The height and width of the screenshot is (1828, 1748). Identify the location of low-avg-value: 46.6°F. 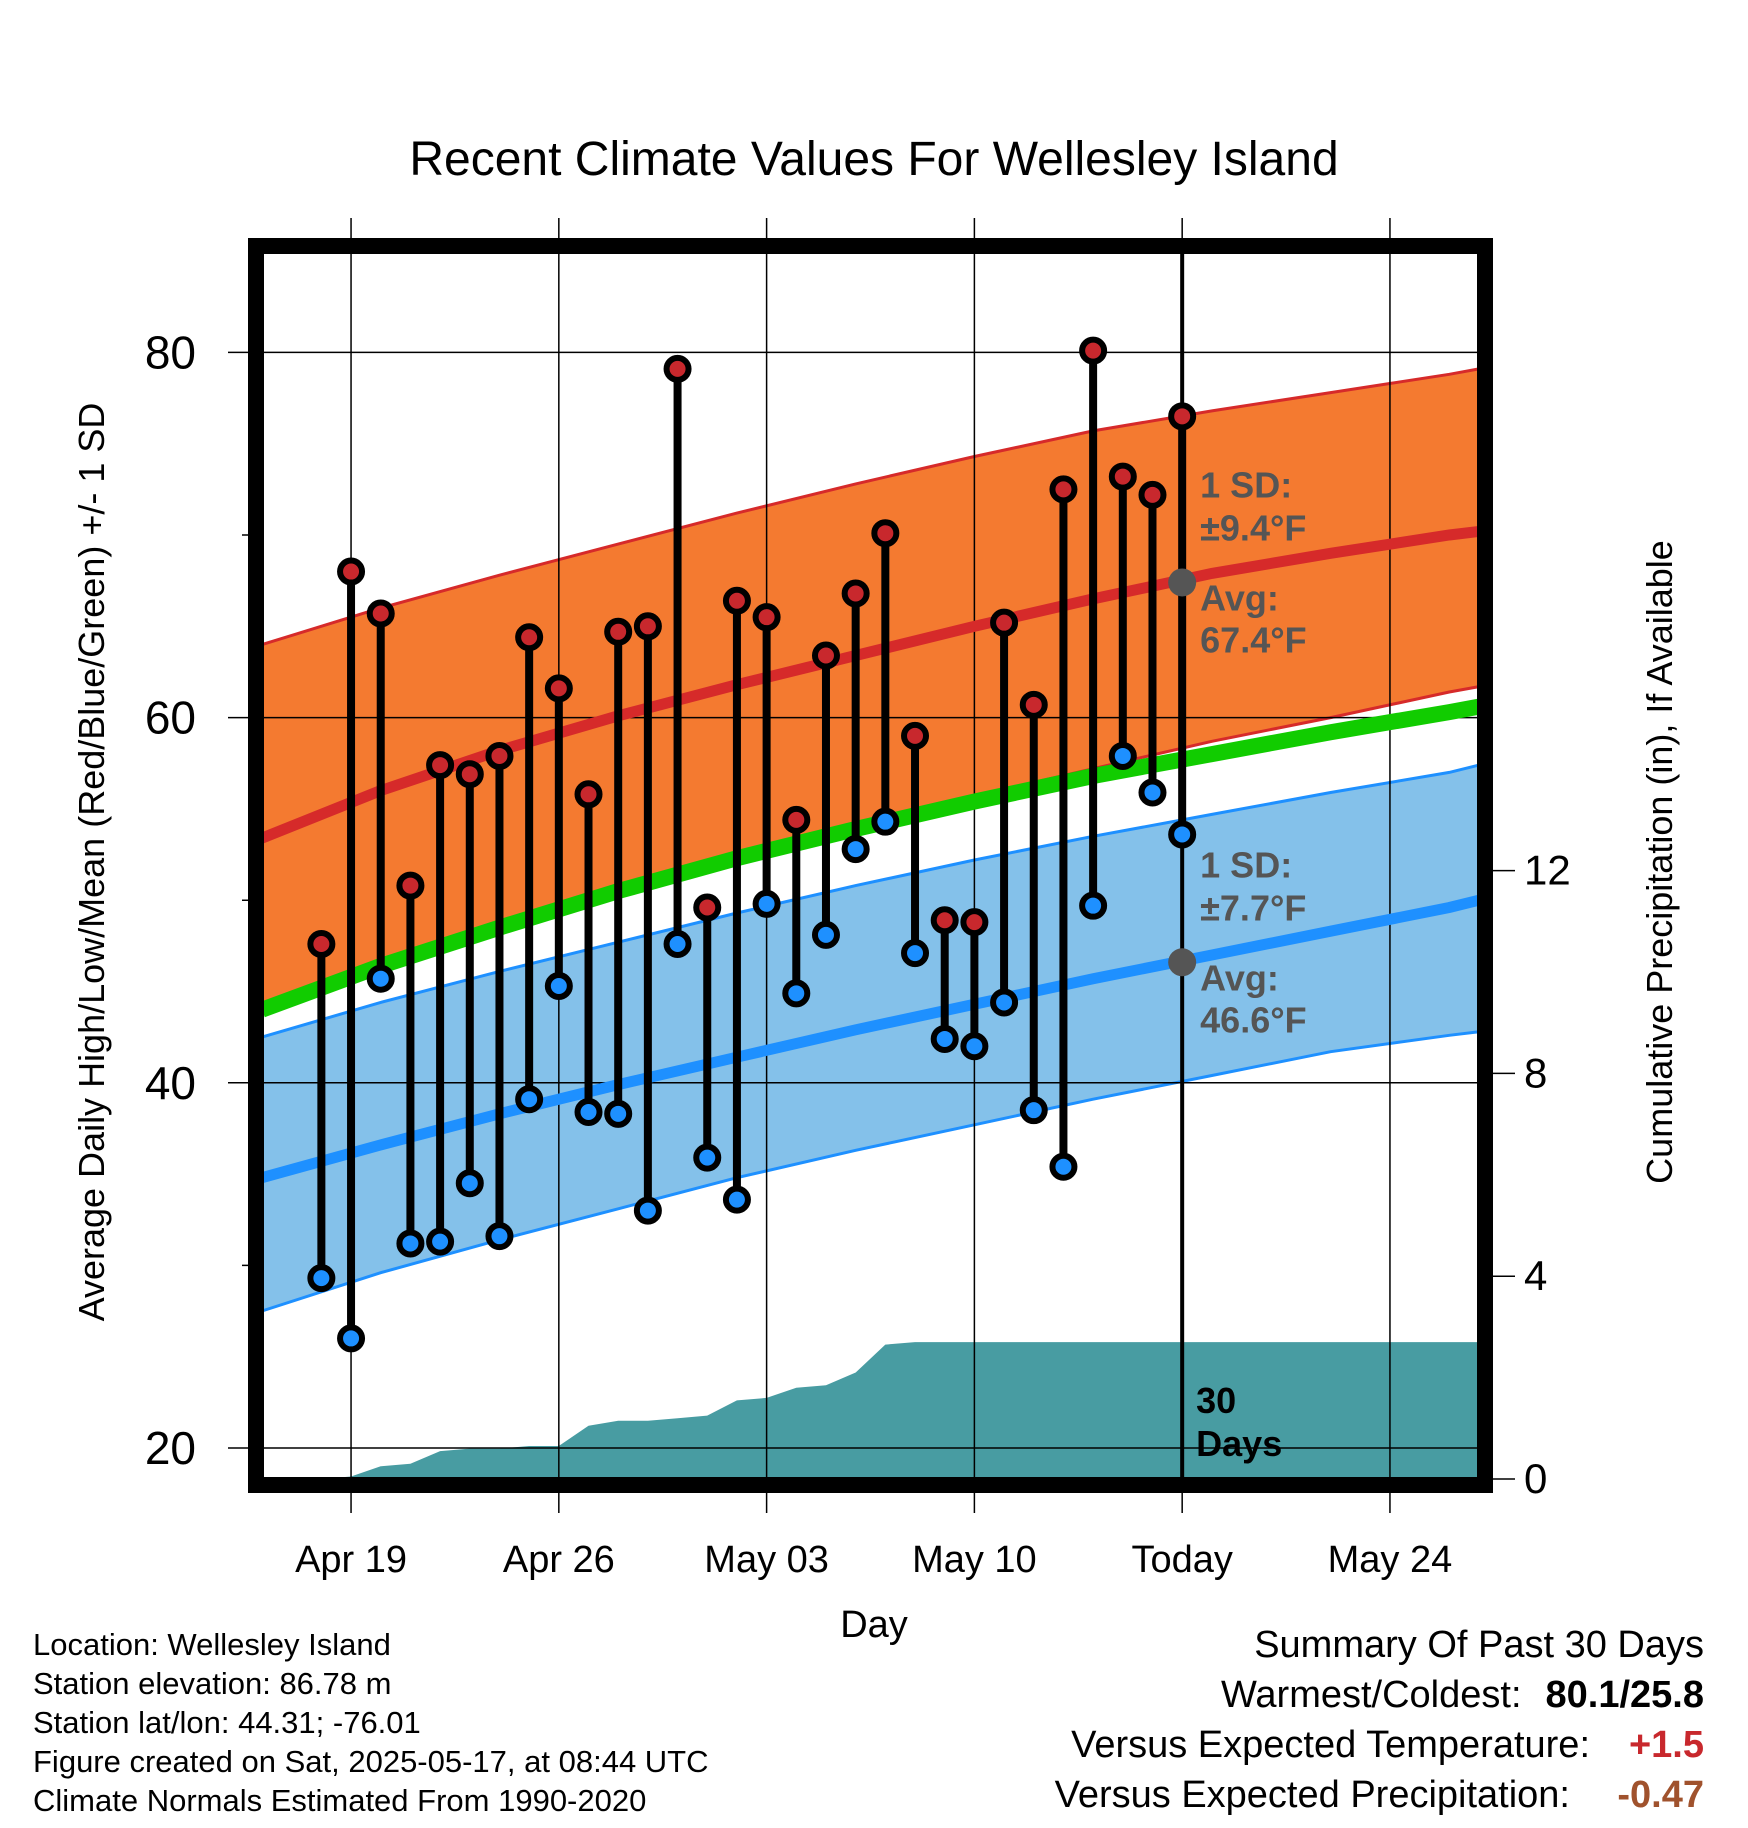
(1253, 1019).